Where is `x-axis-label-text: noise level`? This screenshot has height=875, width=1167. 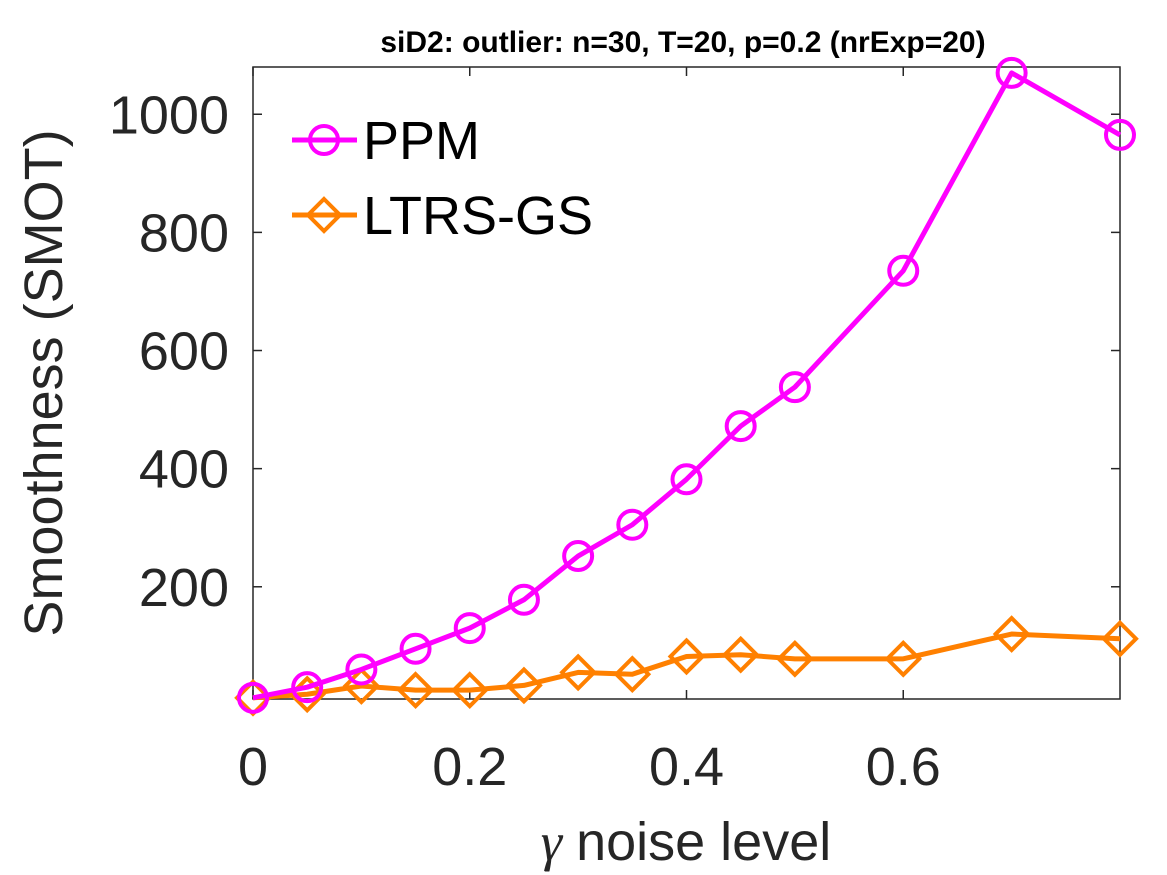
x-axis-label-text: noise level is located at coordinates (703, 842).